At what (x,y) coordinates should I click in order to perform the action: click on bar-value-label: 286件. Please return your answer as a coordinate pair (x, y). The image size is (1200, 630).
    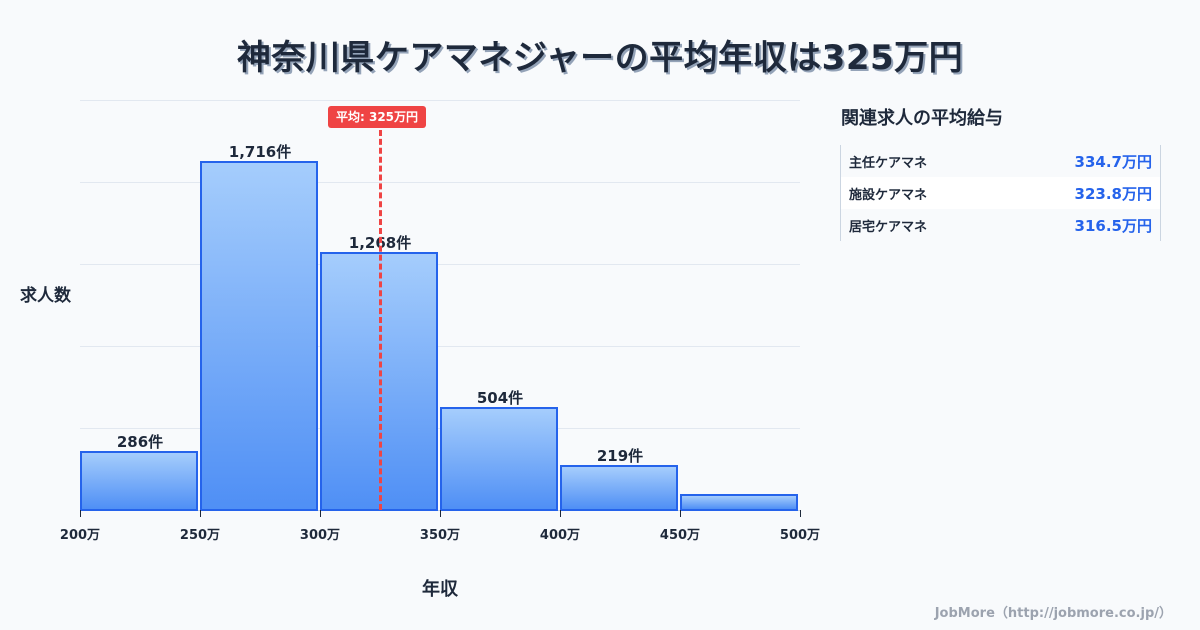
    Looking at the image, I should click on (140, 442).